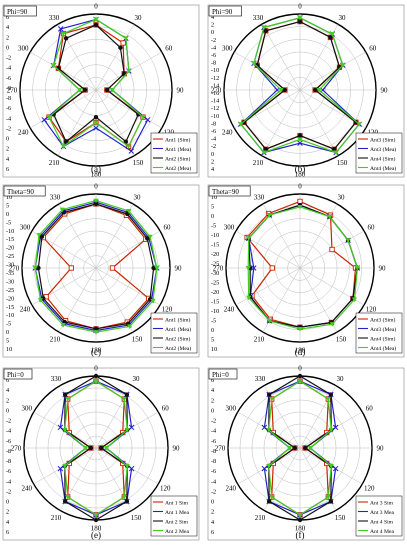 This screenshot has height=550, width=407. What do you see at coordinates (18, 374) in the screenshot?
I see `panel-label-box` at bounding box center [18, 374].